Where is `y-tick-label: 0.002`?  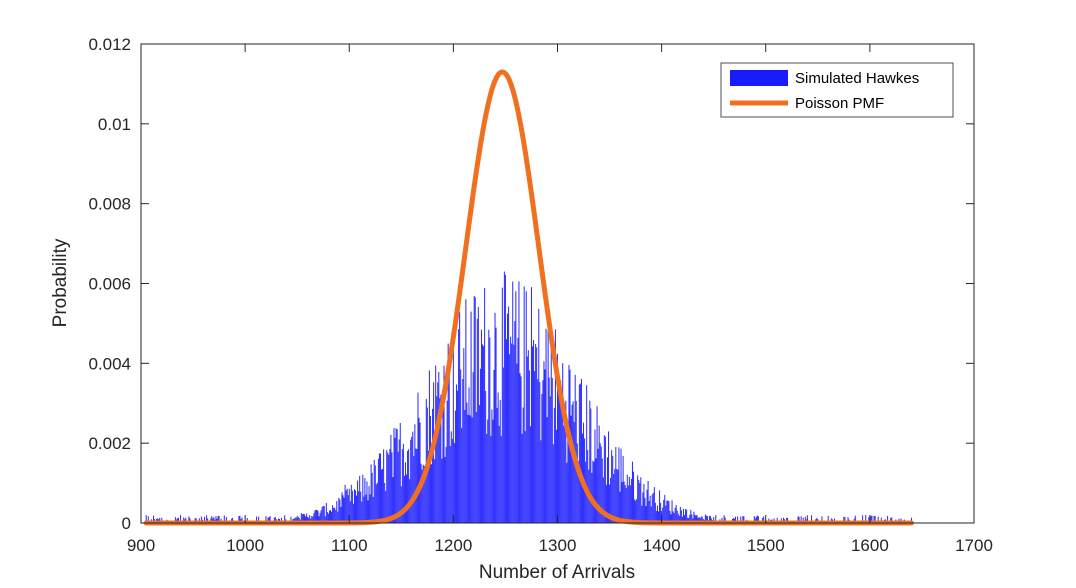
y-tick-label: 0.002 is located at coordinates (109, 443).